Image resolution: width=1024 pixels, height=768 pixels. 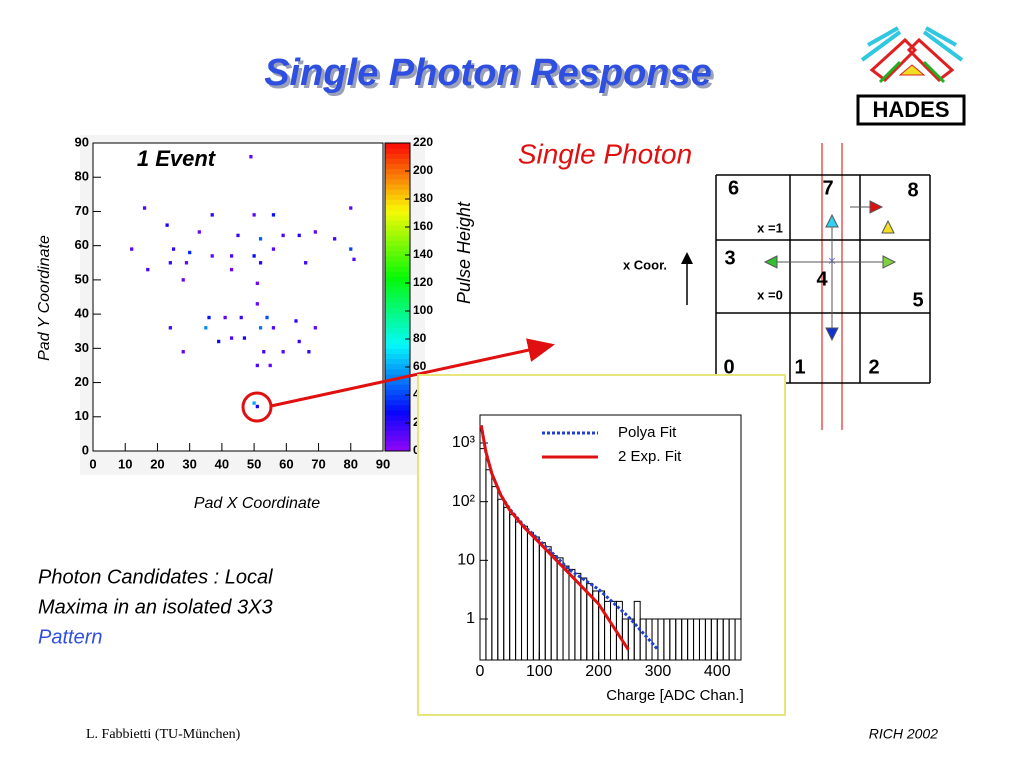 What do you see at coordinates (82, 141) in the screenshot?
I see `y-tick-label: 90` at bounding box center [82, 141].